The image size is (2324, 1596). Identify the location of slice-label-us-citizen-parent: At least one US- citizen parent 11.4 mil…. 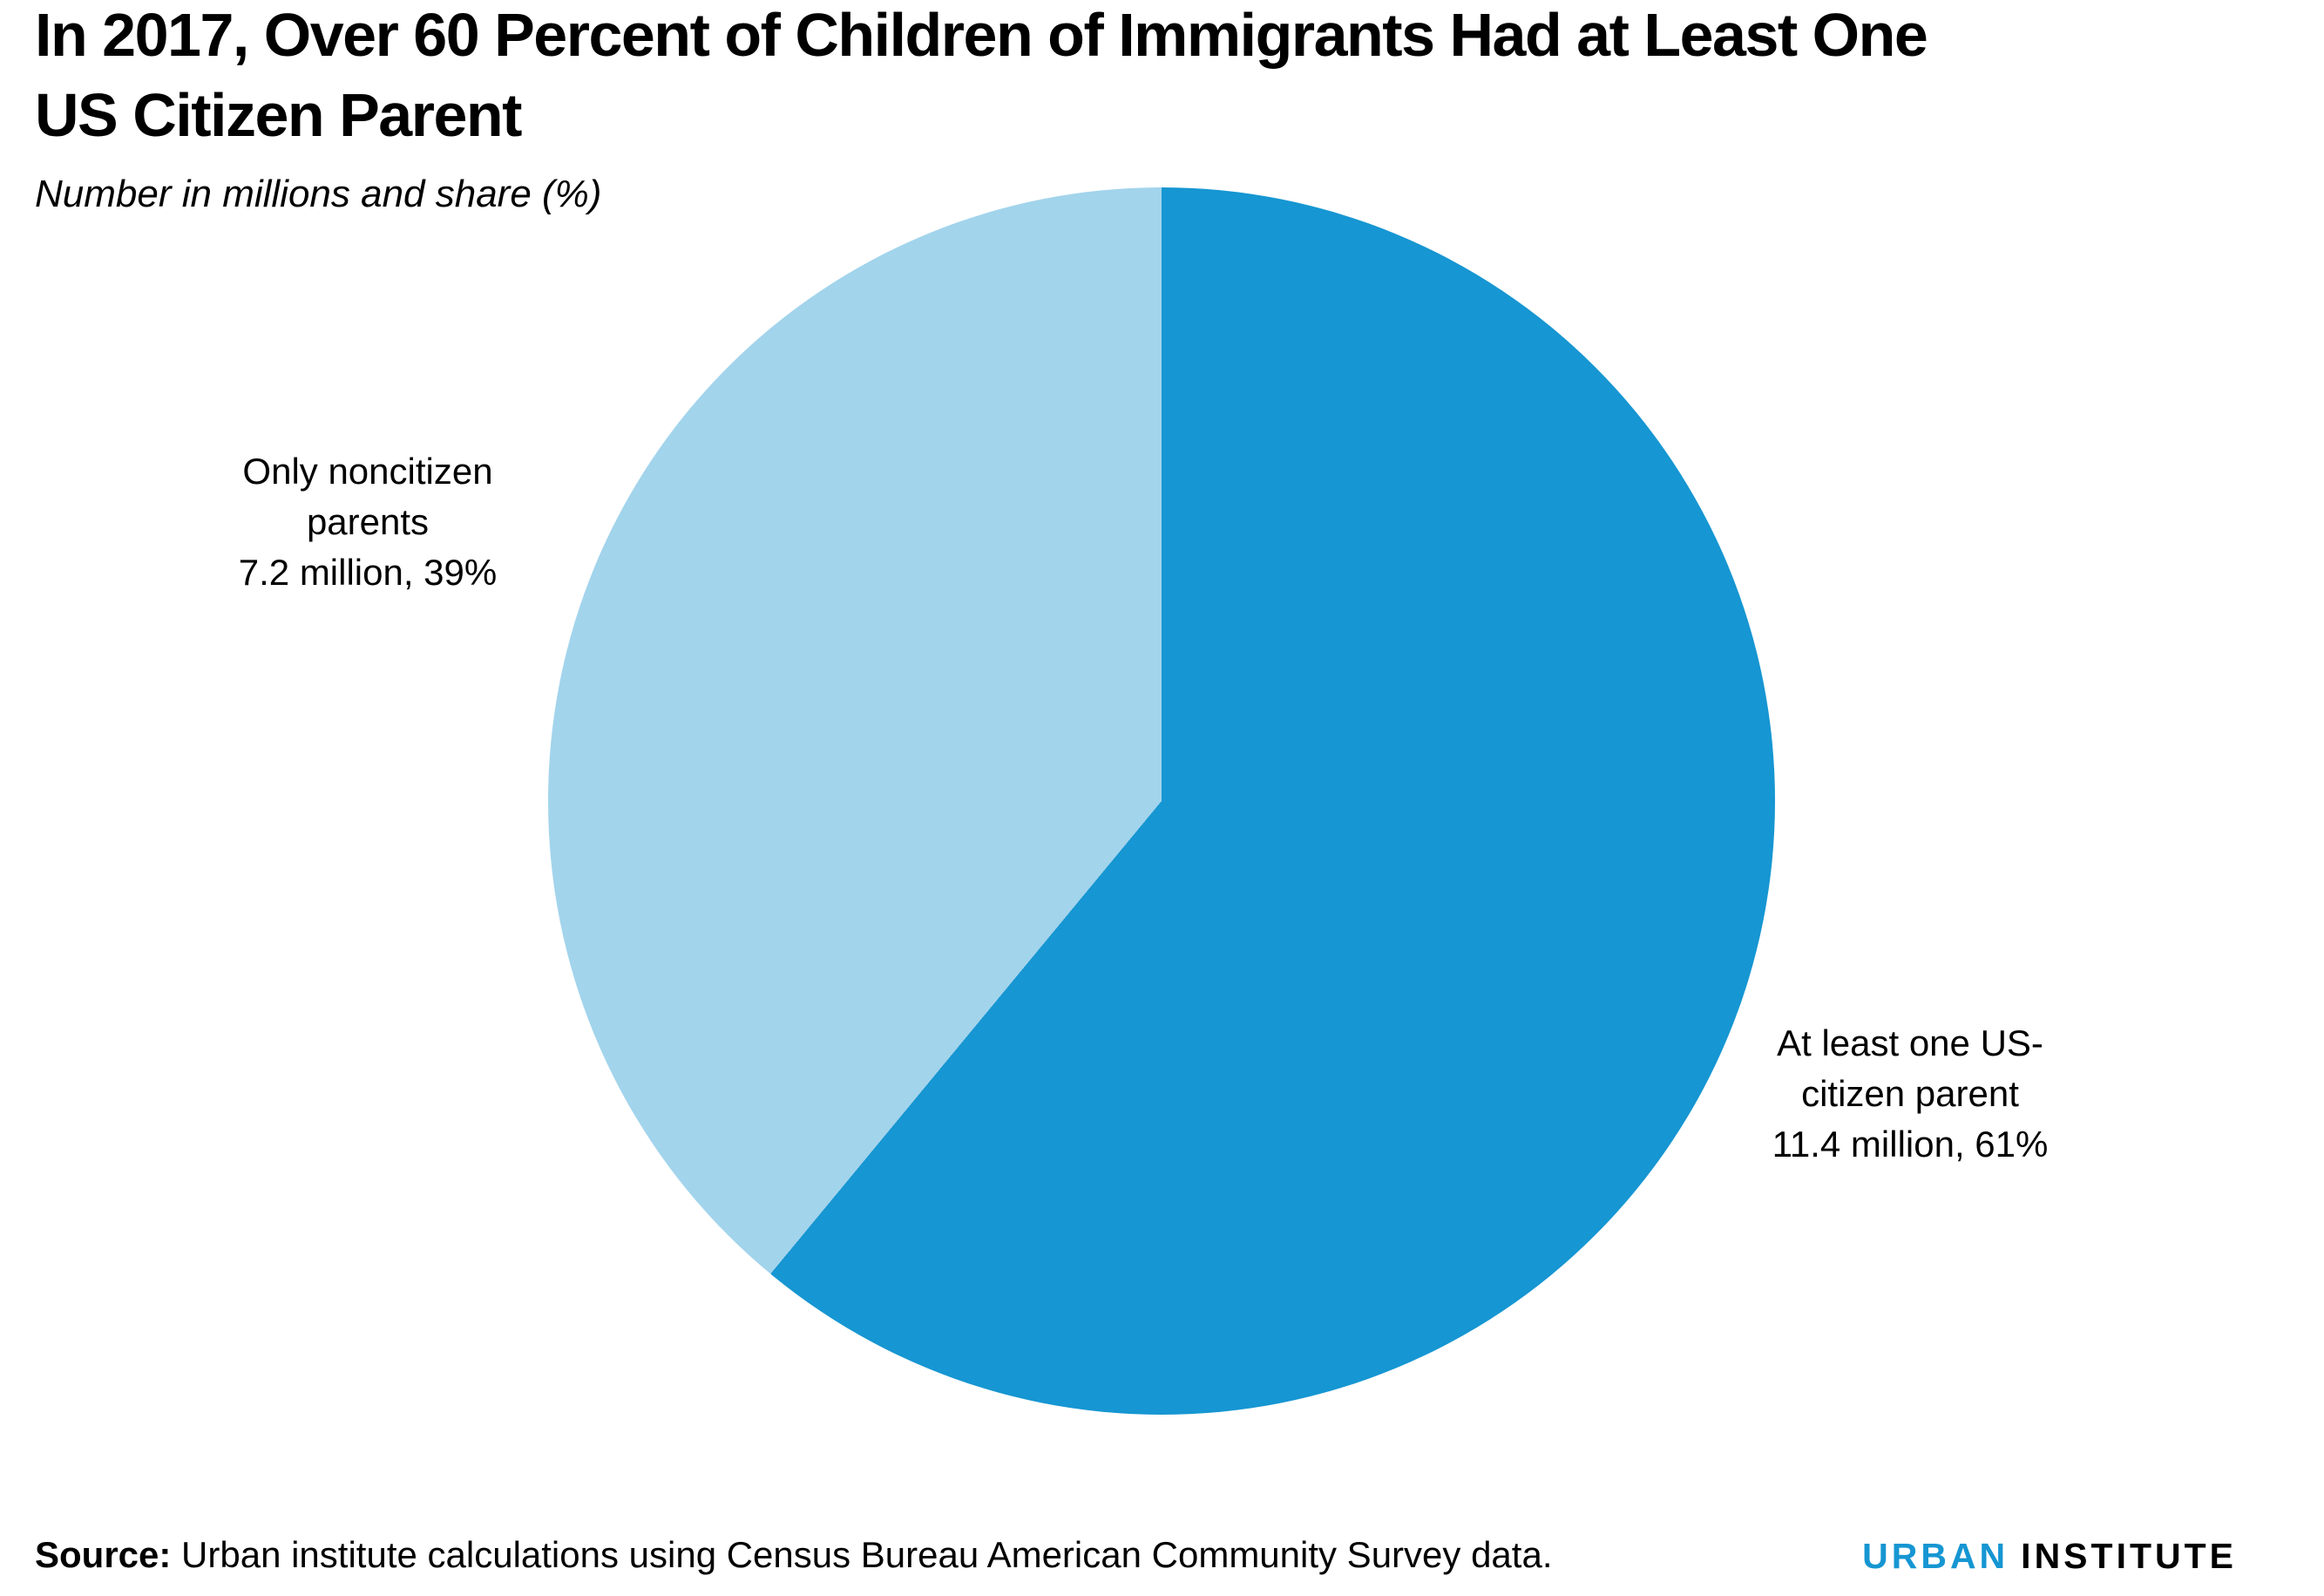
(1911, 1093).